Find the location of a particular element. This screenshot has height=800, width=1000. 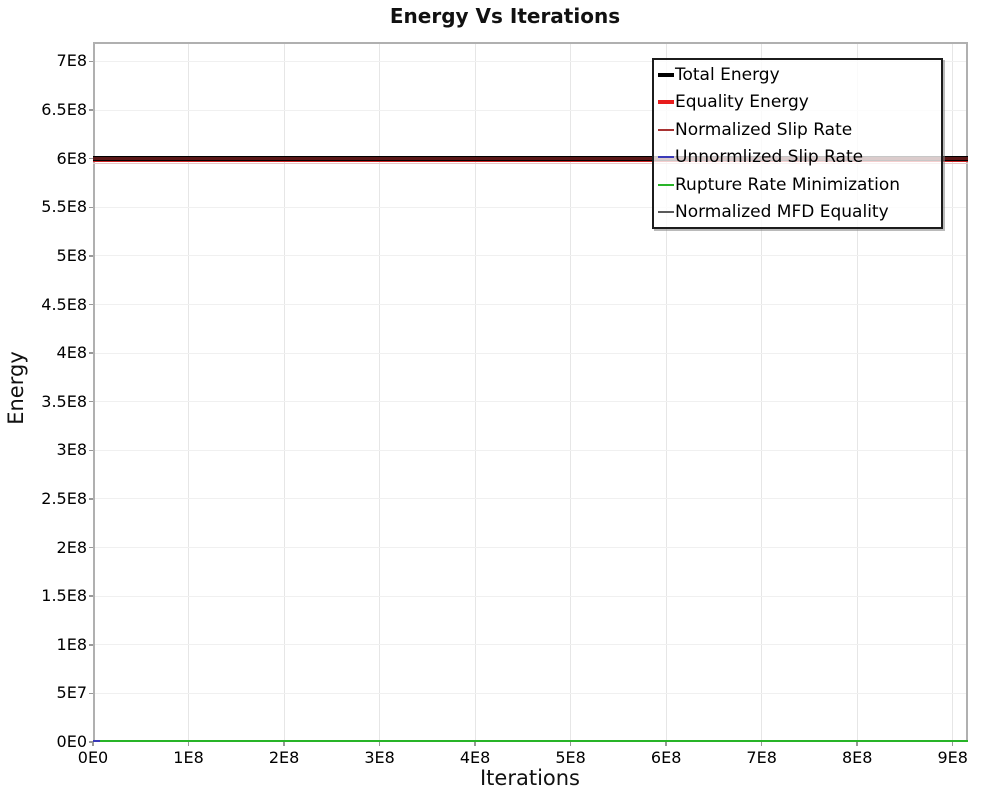

x-tick-label: 3E8 is located at coordinates (379, 757).